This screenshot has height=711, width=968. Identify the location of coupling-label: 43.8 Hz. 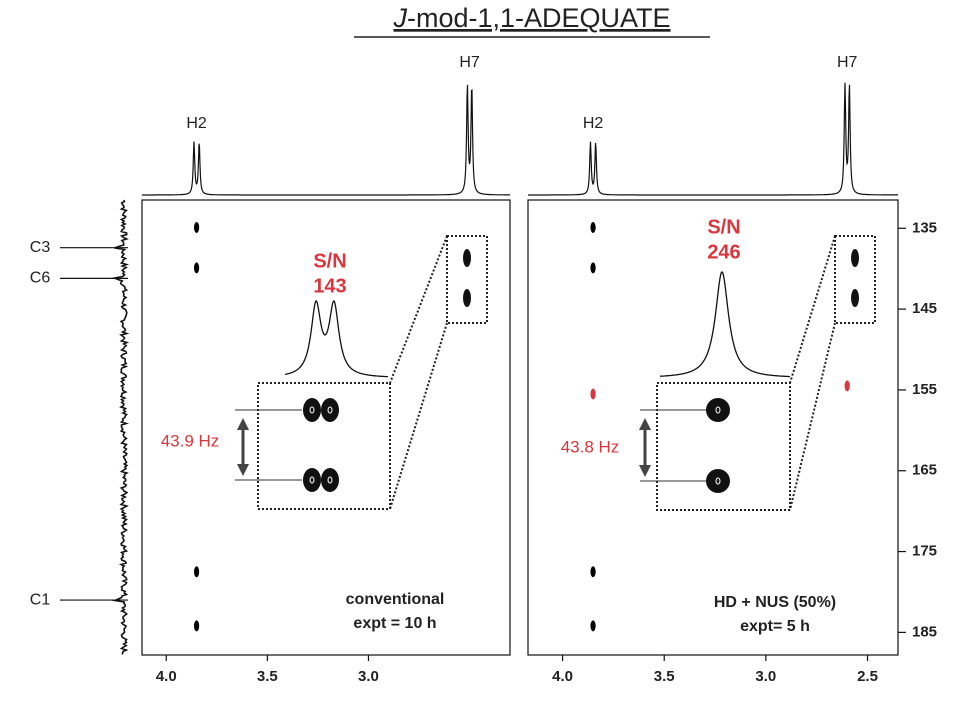
(590, 446).